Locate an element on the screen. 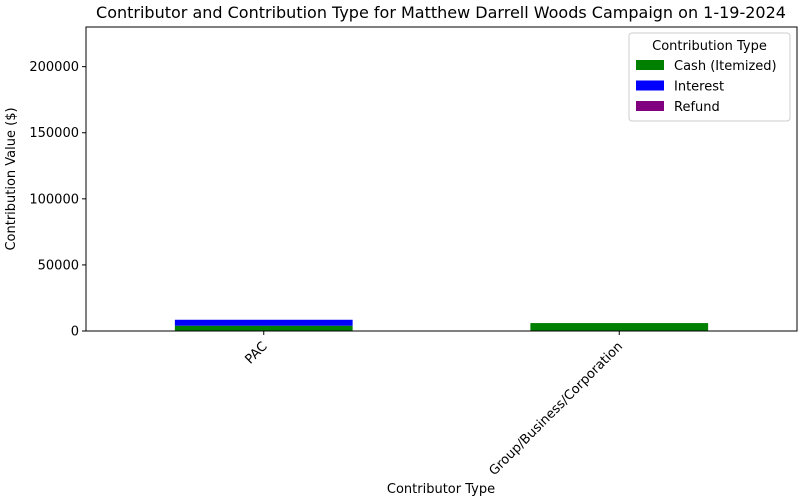  legend-label-cash-itemized: Cash (Itemized) is located at coordinates (725, 66).